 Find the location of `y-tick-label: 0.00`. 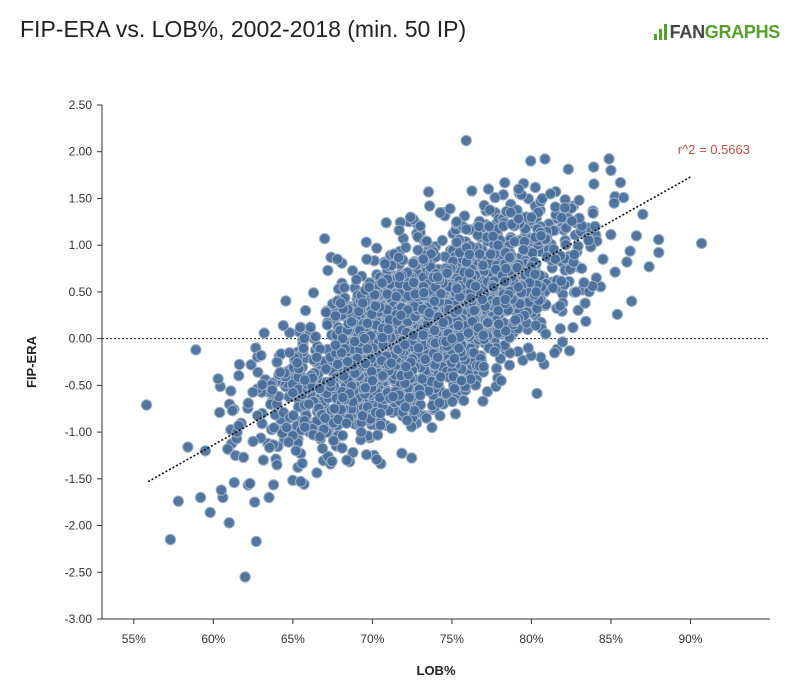

y-tick-label: 0.00 is located at coordinates (81, 339).